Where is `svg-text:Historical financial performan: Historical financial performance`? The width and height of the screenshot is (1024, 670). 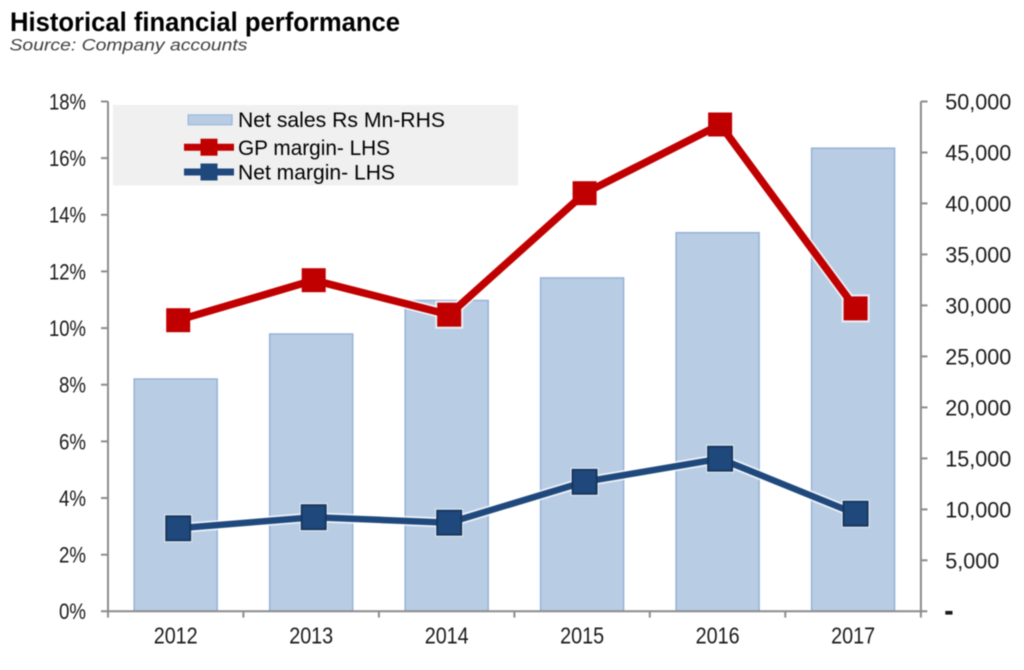 svg-text:Historical financial performan: Historical financial performance is located at coordinates (205, 22).